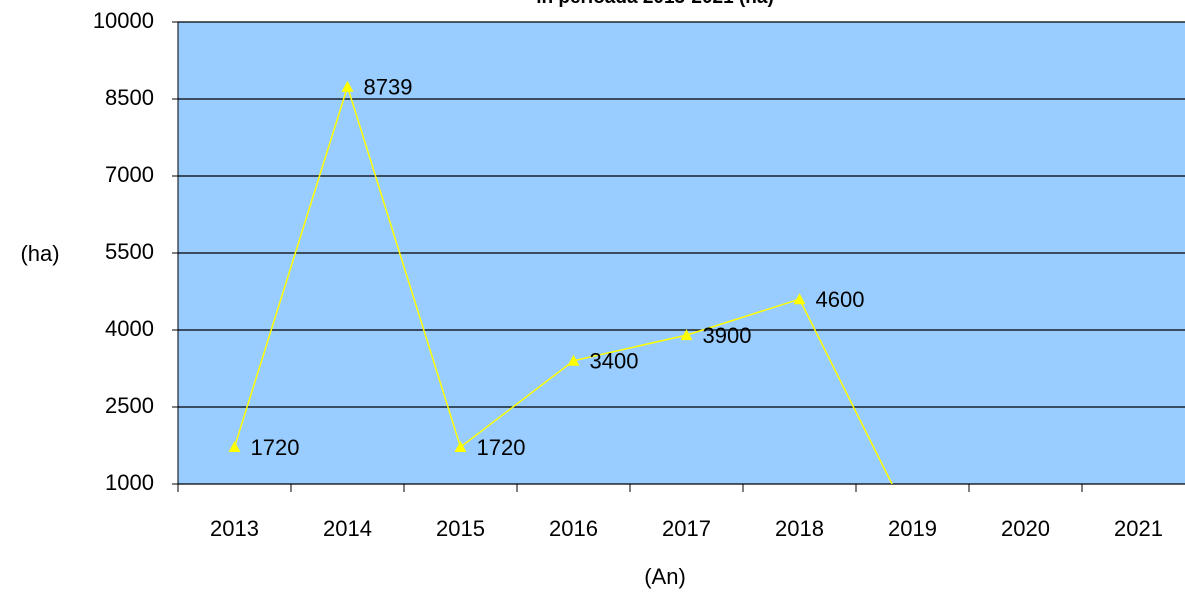  What do you see at coordinates (388, 87) in the screenshot?
I see `data-label: 8739` at bounding box center [388, 87].